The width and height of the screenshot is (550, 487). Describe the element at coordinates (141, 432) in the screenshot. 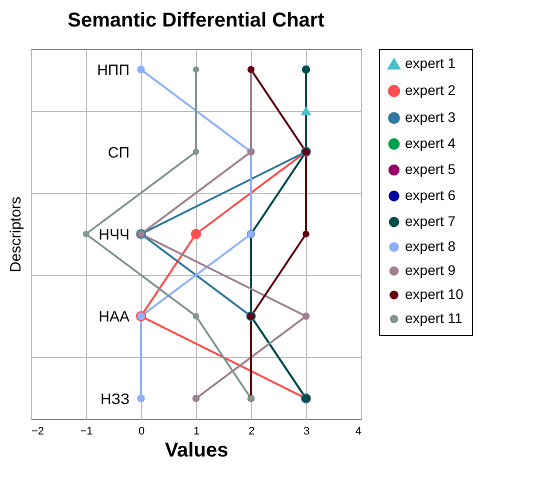

I see `x-tick-label: 0` at that location.